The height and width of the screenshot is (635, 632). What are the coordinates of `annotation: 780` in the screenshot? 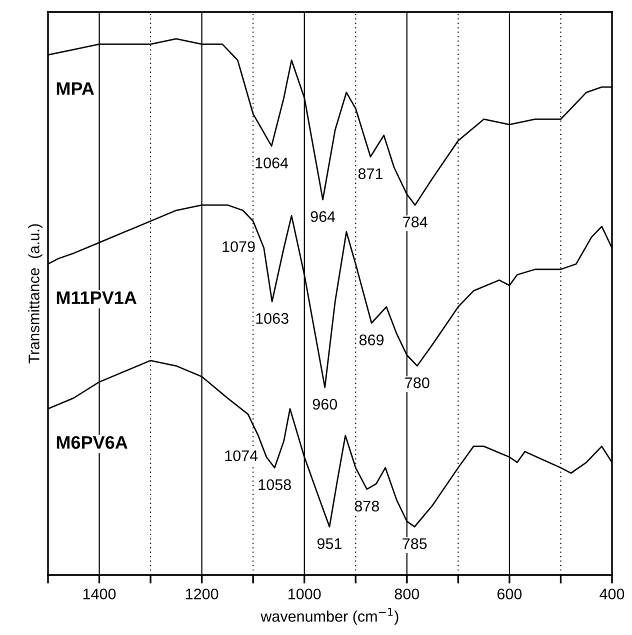 It's located at (417, 382).